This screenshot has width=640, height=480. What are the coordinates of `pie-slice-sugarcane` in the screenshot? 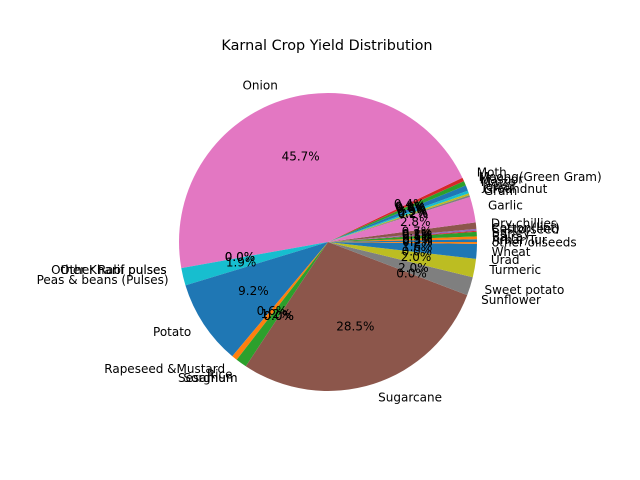 It's located at (356, 316).